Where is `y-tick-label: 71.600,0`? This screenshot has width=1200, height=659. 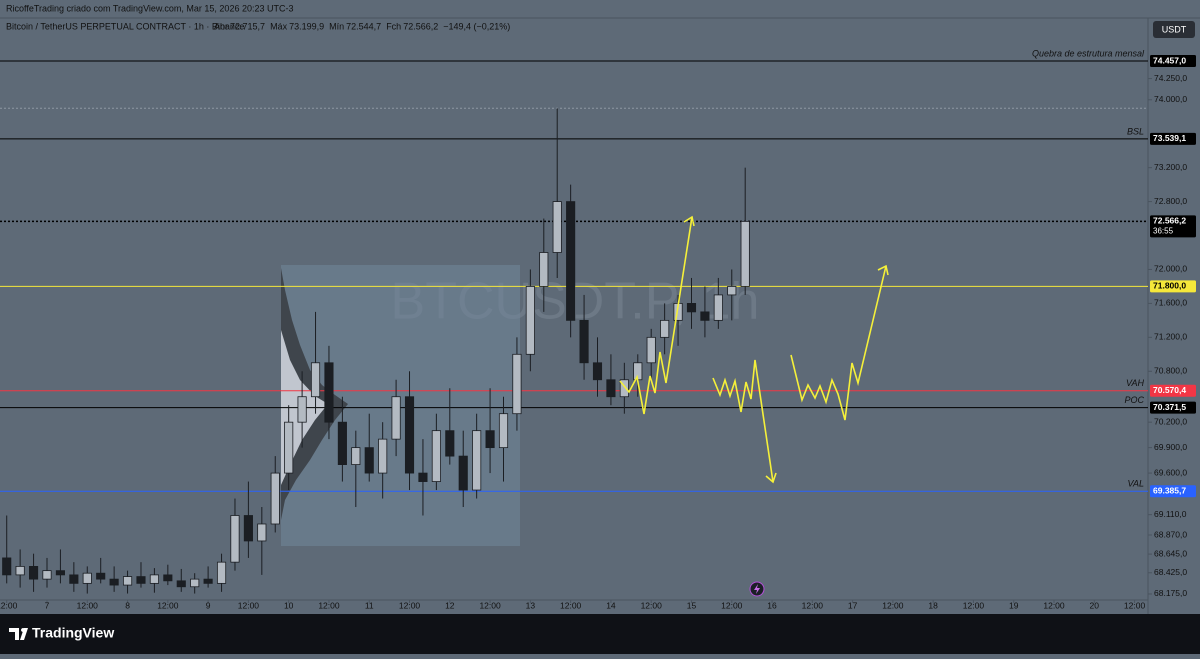 y-tick-label: 71.600,0 is located at coordinates (1170, 303).